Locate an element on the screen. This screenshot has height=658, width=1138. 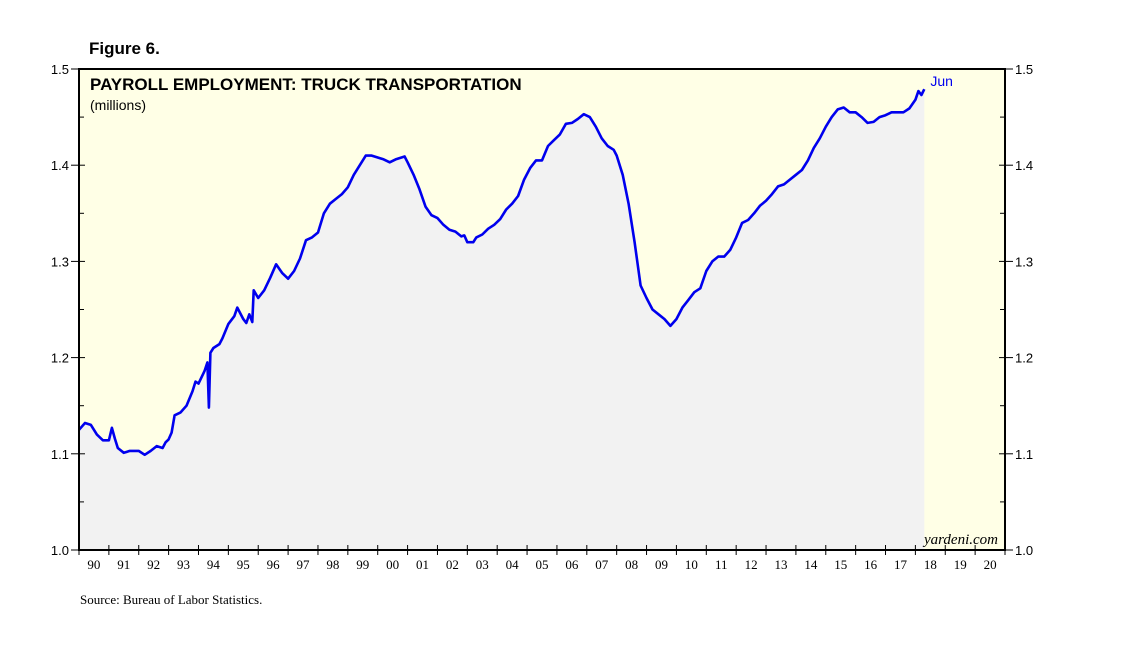
x-tick-label: 05 is located at coordinates (542, 564).